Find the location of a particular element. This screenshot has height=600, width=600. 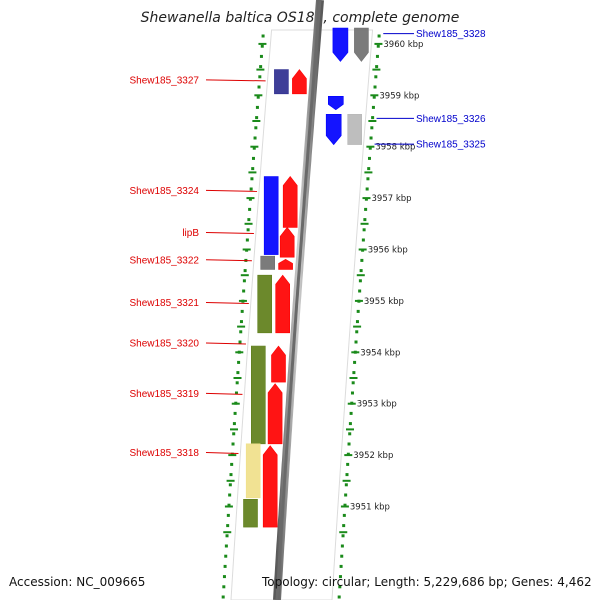

gene-label: Shew185_3322 is located at coordinates (164, 260).